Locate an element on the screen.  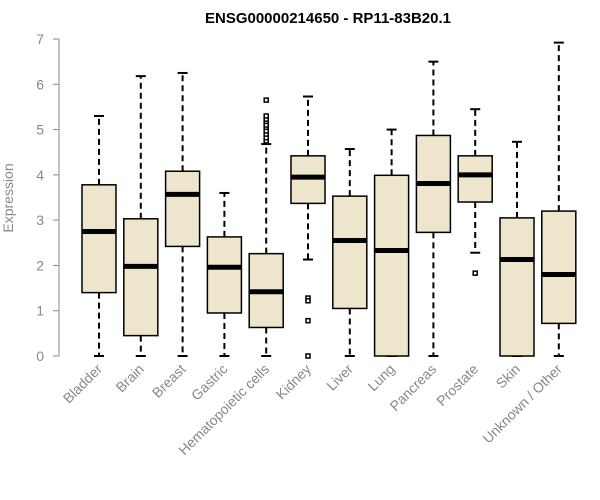
x-tick-label: Bladder is located at coordinates (83, 384).